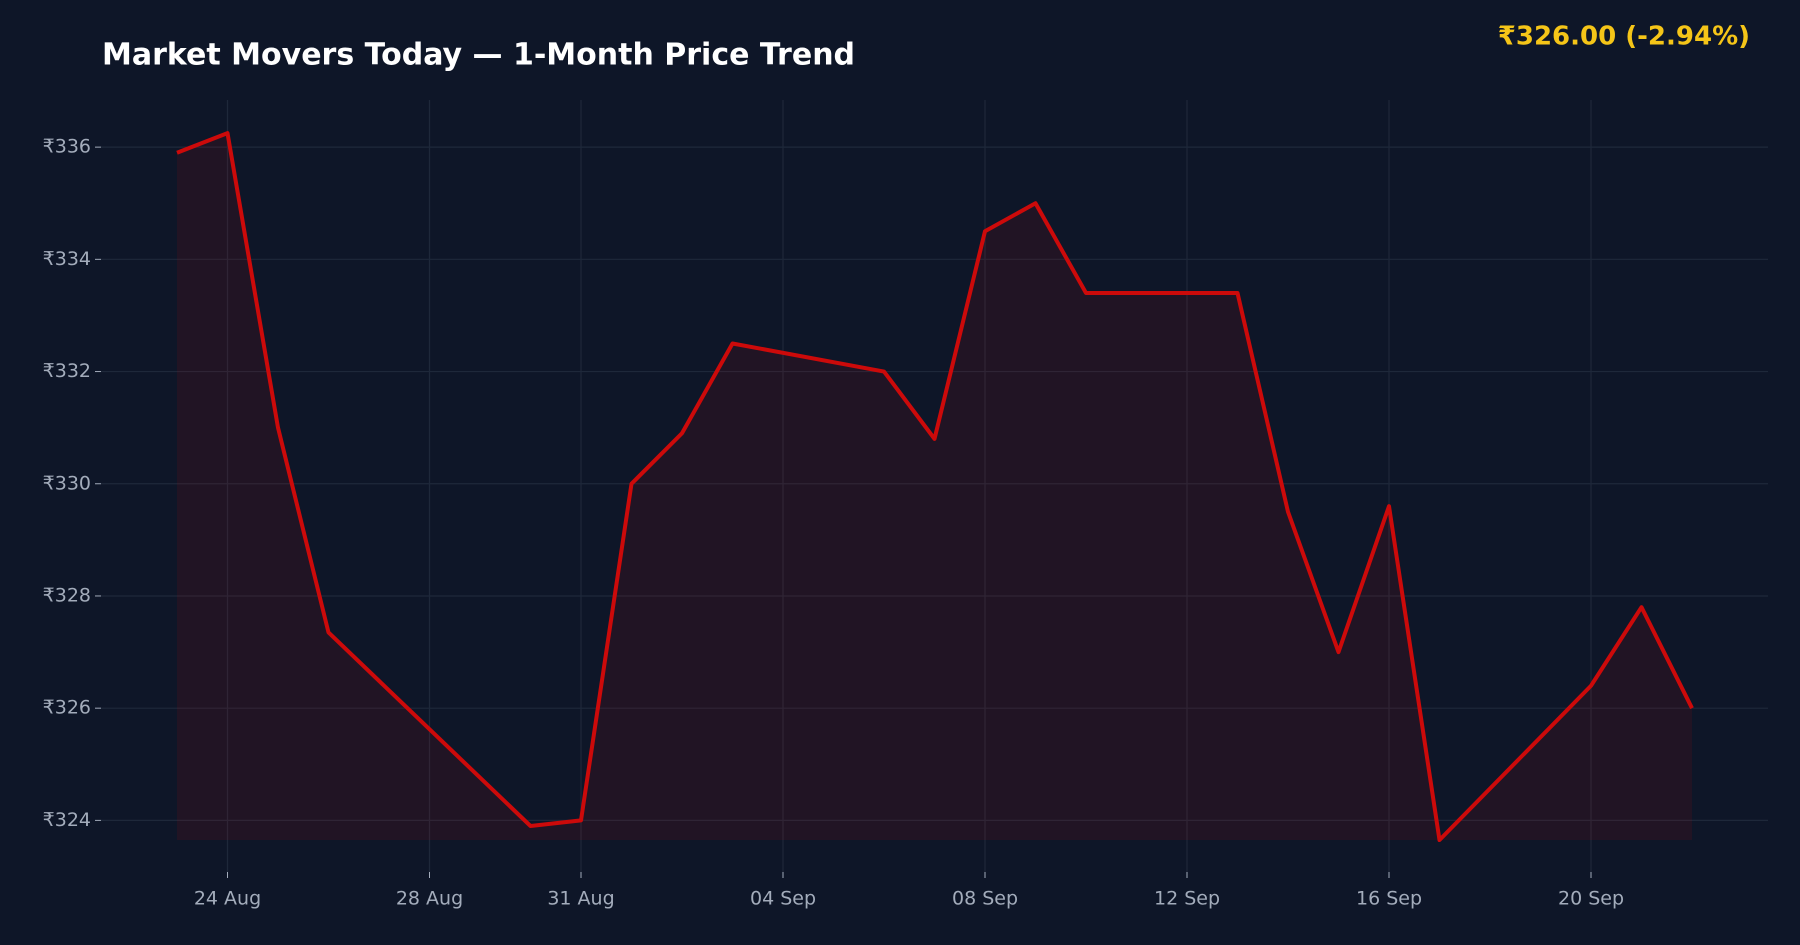 Image resolution: width=1800 pixels, height=945 pixels. I want to click on y-tick-label: ₹334, so click(67, 259).